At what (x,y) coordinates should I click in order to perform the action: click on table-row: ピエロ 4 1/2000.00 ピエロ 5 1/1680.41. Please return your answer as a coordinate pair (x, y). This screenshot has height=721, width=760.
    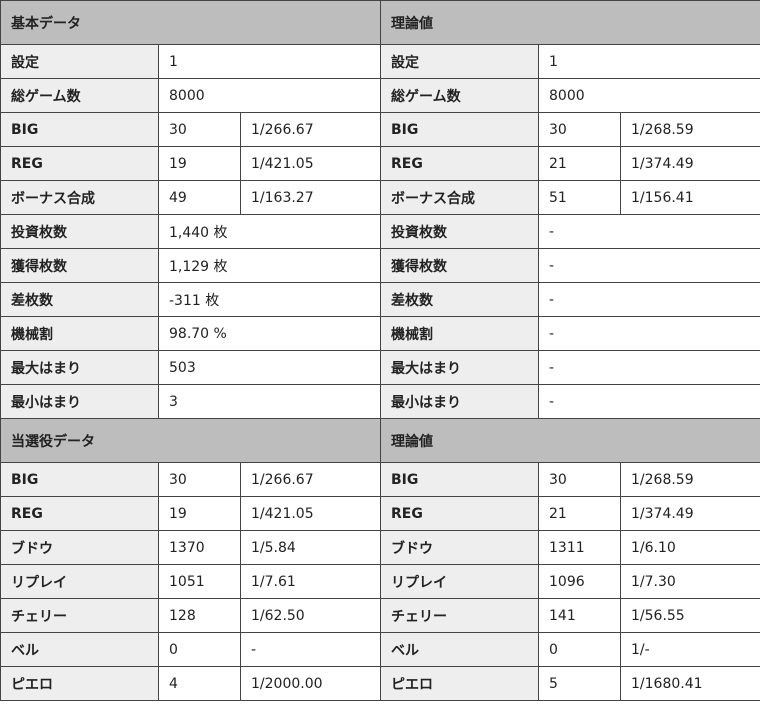
    Looking at the image, I should click on (380, 683).